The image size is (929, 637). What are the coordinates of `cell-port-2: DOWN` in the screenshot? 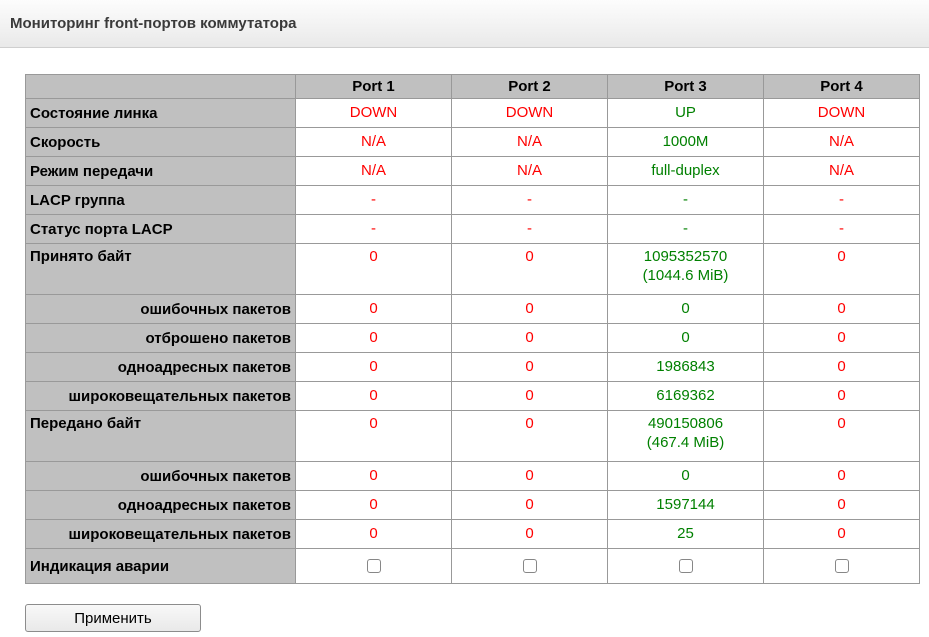 It's located at (529, 113).